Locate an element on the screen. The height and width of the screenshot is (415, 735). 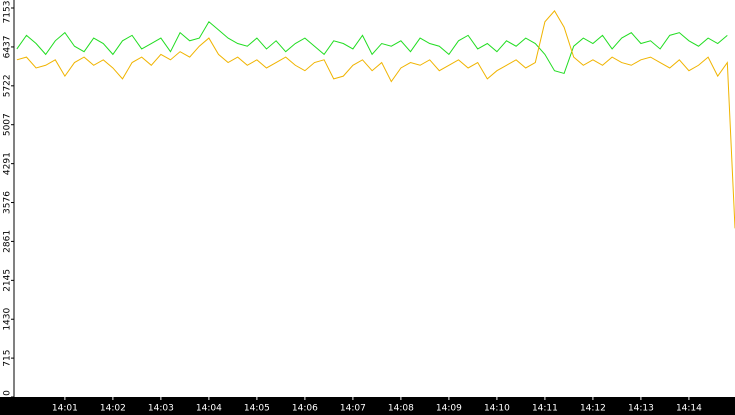
y-tick-label: 6437 is located at coordinates (8, 46).